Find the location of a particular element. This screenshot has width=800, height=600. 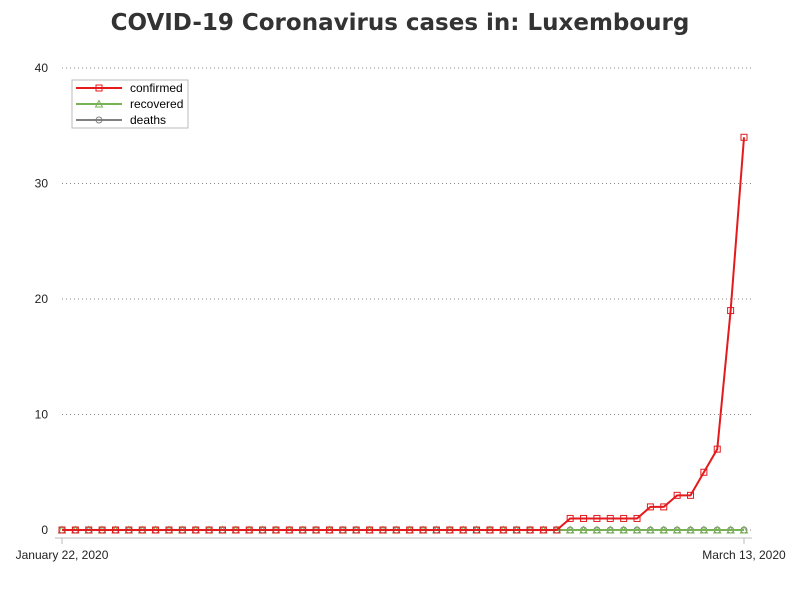

y-tick-label: 30 is located at coordinates (42, 184).